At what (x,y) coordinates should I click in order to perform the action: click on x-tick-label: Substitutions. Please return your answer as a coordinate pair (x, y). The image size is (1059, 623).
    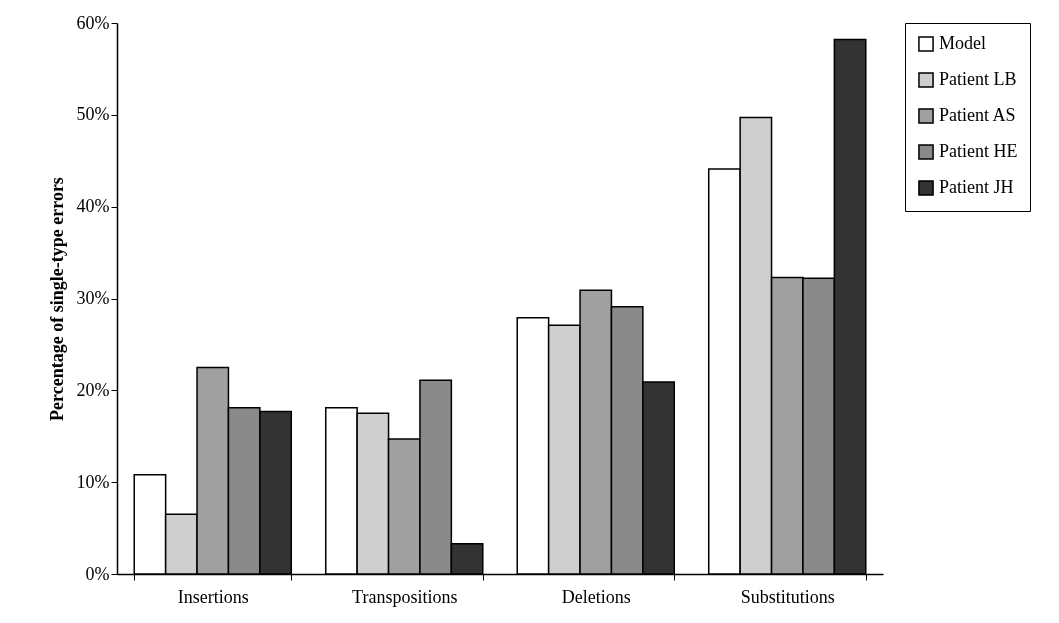
    Looking at the image, I should click on (787, 596).